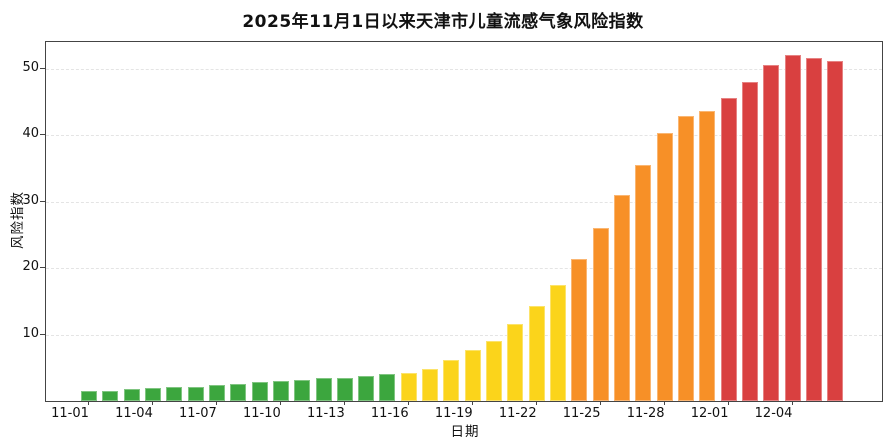 The image size is (886, 440). I want to click on y-tick-label: 40, so click(30, 134).